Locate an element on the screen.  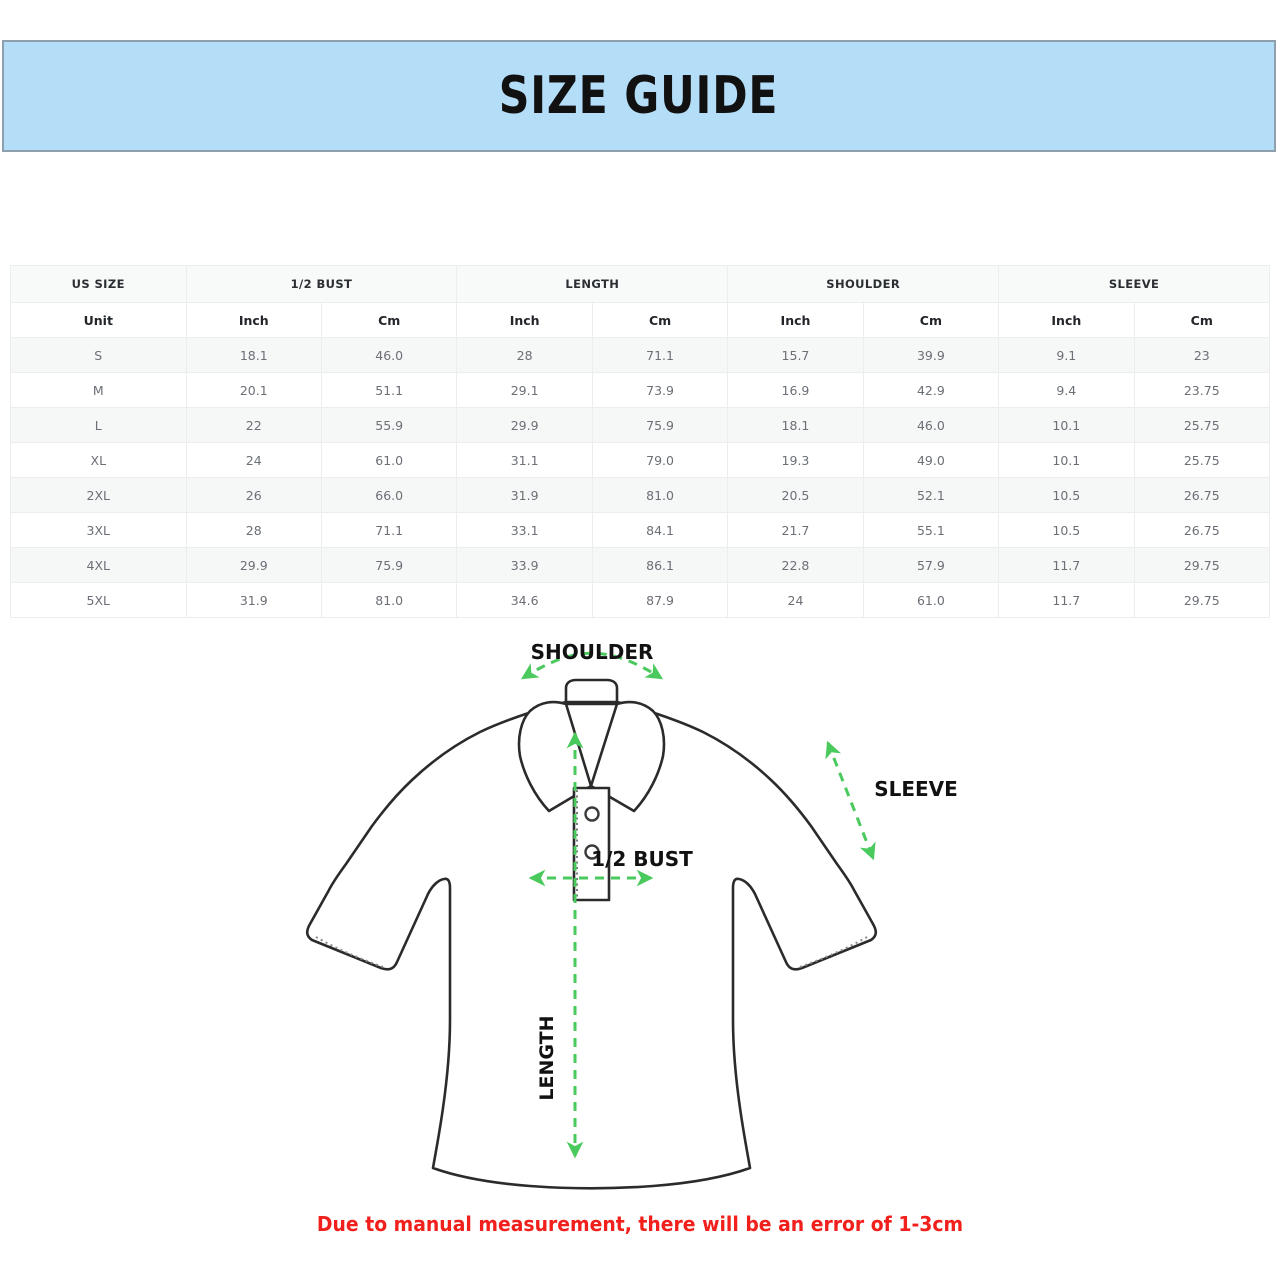
unit-header-bust-cm: Cm is located at coordinates (389, 320).